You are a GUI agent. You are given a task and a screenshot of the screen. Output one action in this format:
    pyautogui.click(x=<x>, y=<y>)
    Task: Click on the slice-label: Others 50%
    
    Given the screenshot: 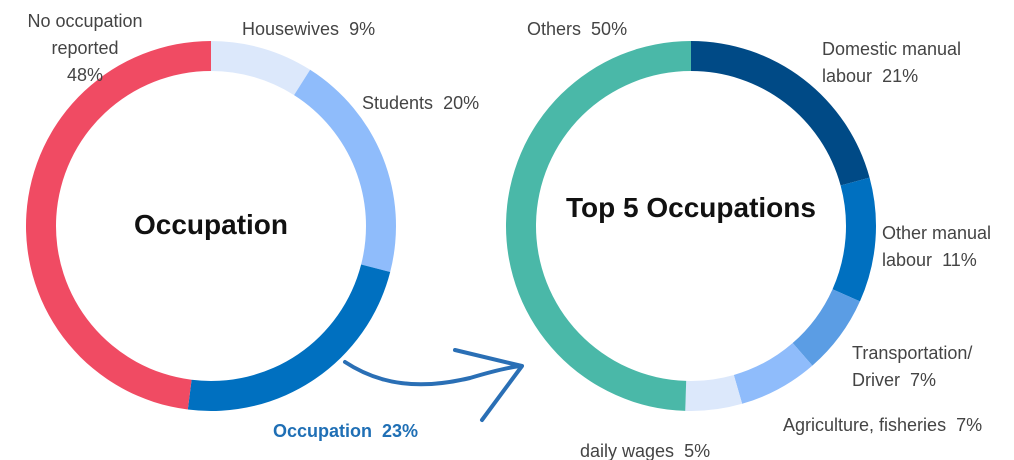 What is the action you would take?
    pyautogui.click(x=627, y=29)
    